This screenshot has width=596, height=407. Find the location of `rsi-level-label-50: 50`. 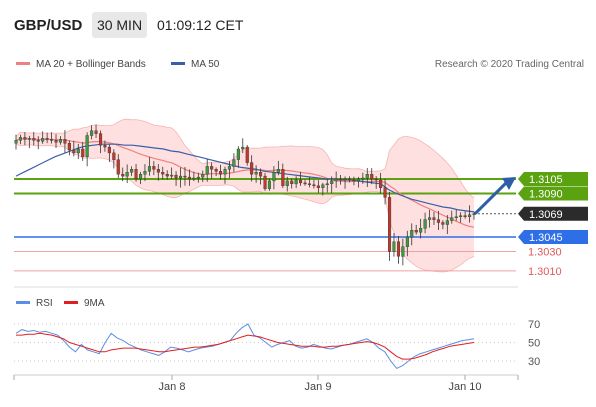

rsi-level-label-50: 50 is located at coordinates (534, 344).